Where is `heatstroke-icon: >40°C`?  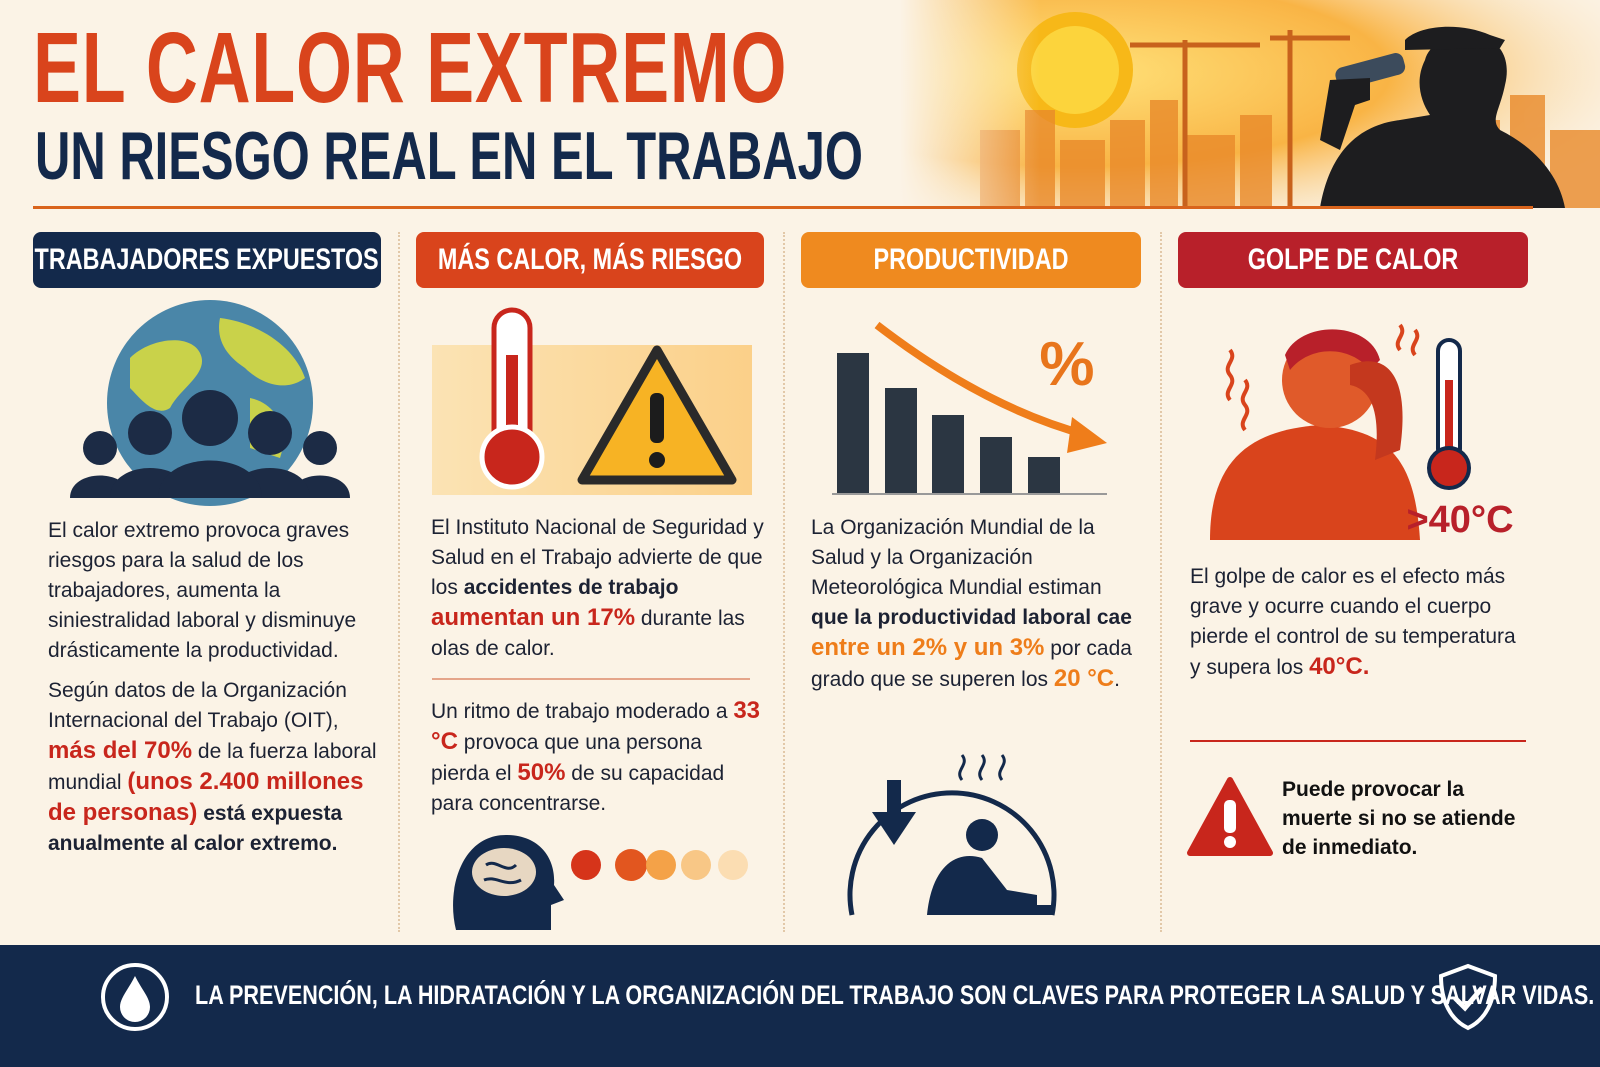 heatstroke-icon: >40°C is located at coordinates (1362, 432).